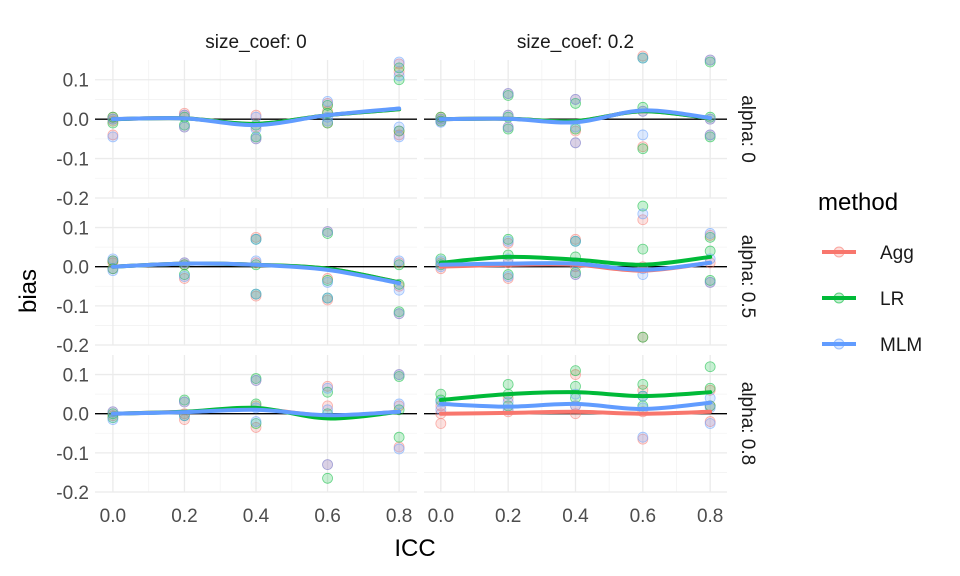  What do you see at coordinates (747, 276) in the screenshot?
I see `facet-row-label: alpha: 0.5` at bounding box center [747, 276].